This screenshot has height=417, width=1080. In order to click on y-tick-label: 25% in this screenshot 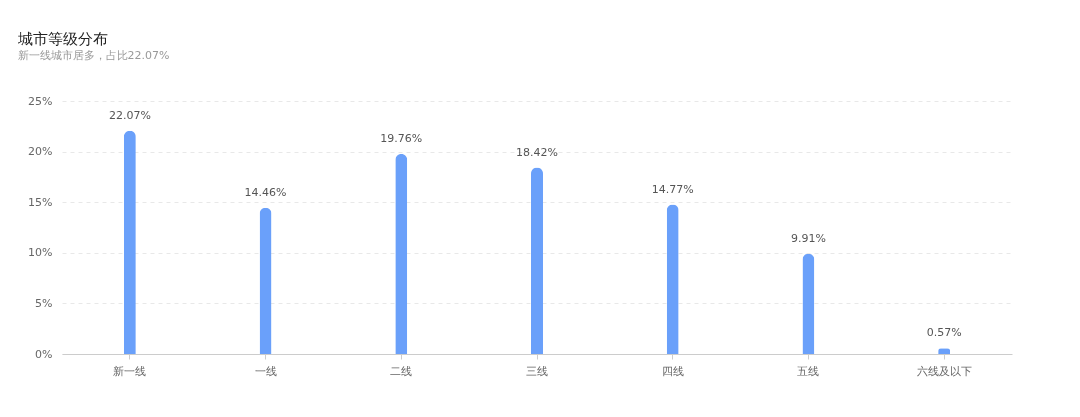, I will do `click(40, 101)`.